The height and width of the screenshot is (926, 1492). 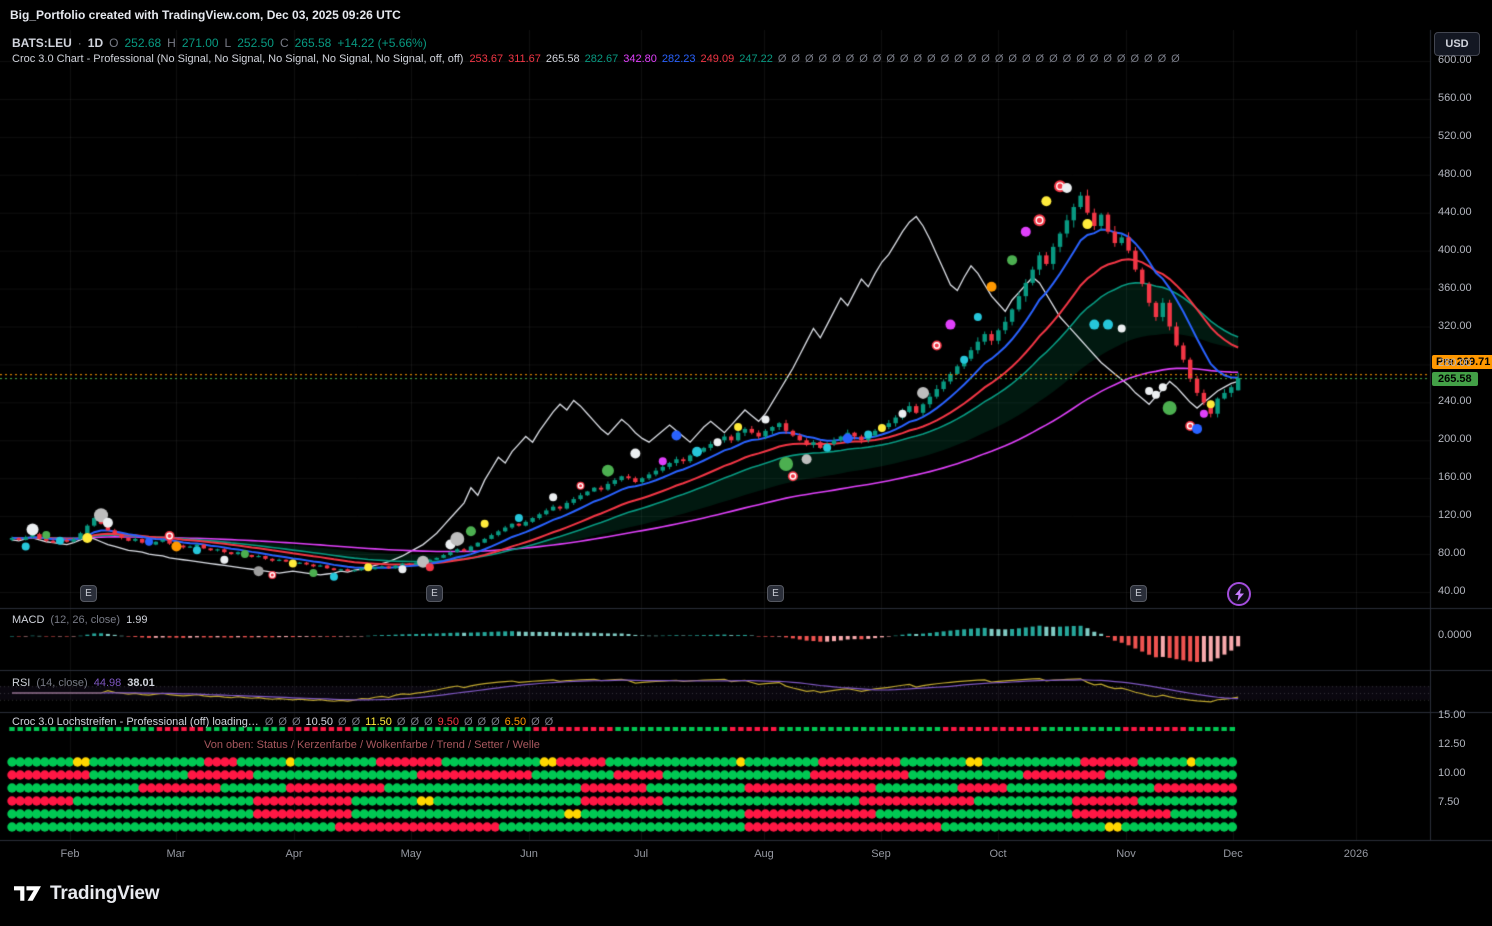 What do you see at coordinates (998, 854) in the screenshot?
I see `time-axis-label: Oct` at bounding box center [998, 854].